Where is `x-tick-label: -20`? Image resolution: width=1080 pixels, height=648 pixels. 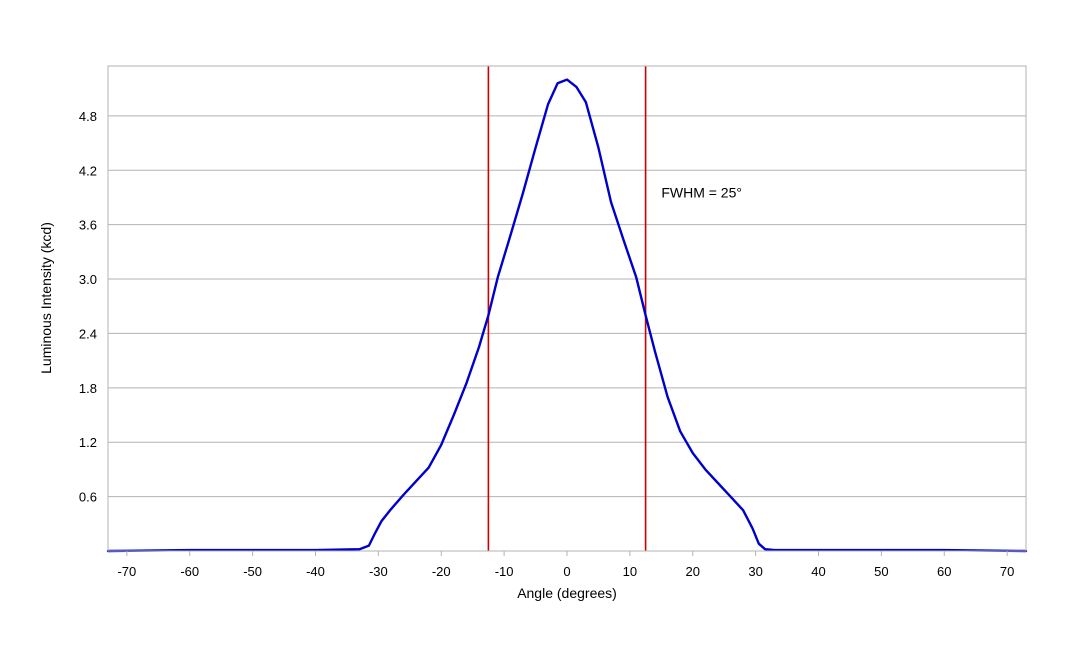 x-tick-label: -20 is located at coordinates (441, 571).